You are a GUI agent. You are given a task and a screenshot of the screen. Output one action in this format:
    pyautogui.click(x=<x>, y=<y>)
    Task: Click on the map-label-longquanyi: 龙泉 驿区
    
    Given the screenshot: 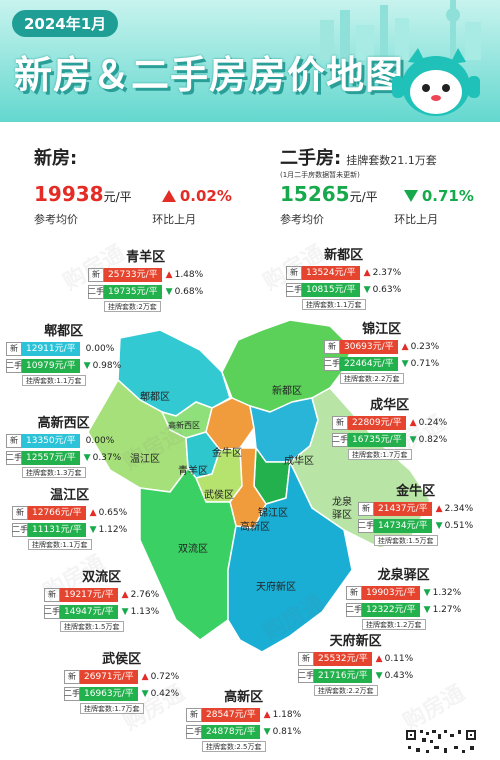 What is the action you would take?
    pyautogui.click(x=342, y=509)
    